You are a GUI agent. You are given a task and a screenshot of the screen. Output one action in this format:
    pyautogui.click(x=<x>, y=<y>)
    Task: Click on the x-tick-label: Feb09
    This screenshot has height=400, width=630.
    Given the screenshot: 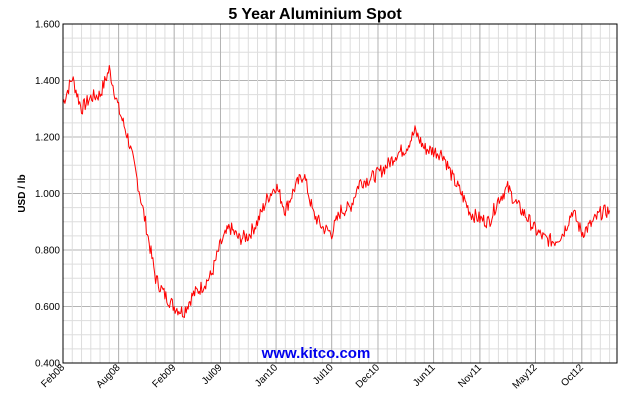 What is the action you would take?
    pyautogui.click(x=164, y=376)
    